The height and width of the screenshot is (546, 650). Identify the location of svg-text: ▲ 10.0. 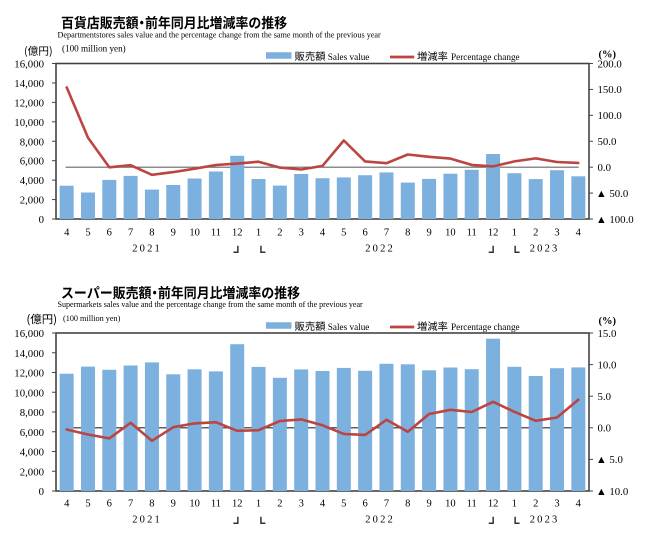
(612, 492).